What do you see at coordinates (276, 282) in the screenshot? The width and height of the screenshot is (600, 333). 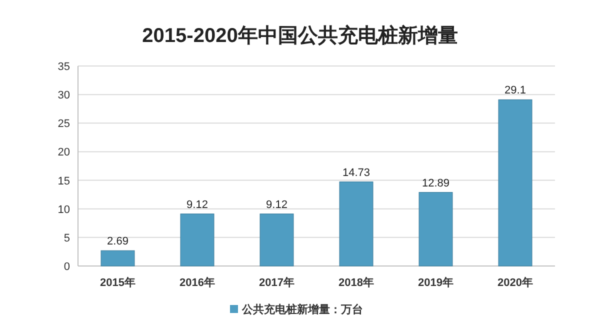 I see `x-tick-label: 2017年` at bounding box center [276, 282].